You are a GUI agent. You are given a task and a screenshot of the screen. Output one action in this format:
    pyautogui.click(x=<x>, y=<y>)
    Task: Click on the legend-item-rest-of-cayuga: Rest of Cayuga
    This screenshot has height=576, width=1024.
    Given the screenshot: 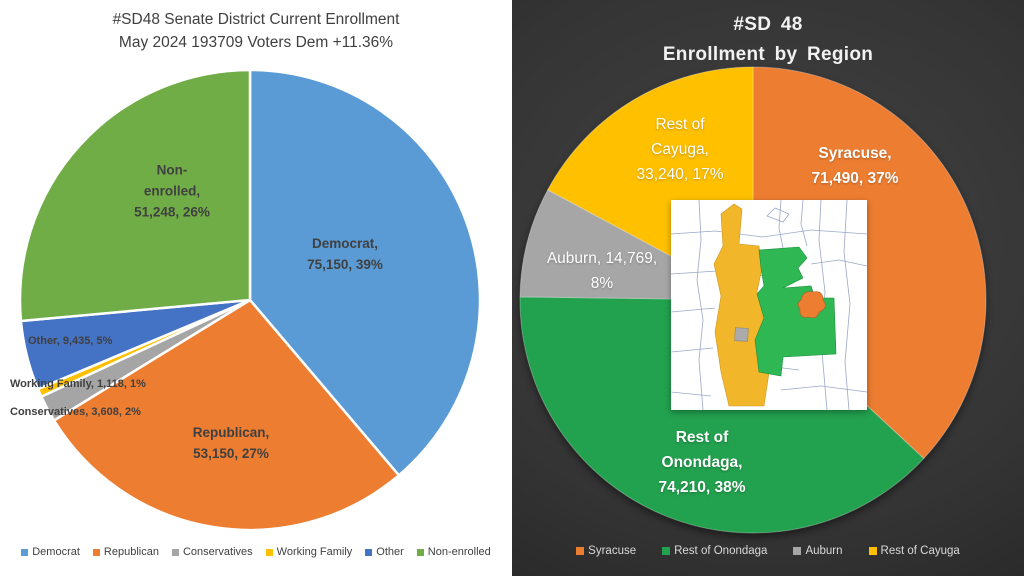 What is the action you would take?
    pyautogui.click(x=914, y=551)
    